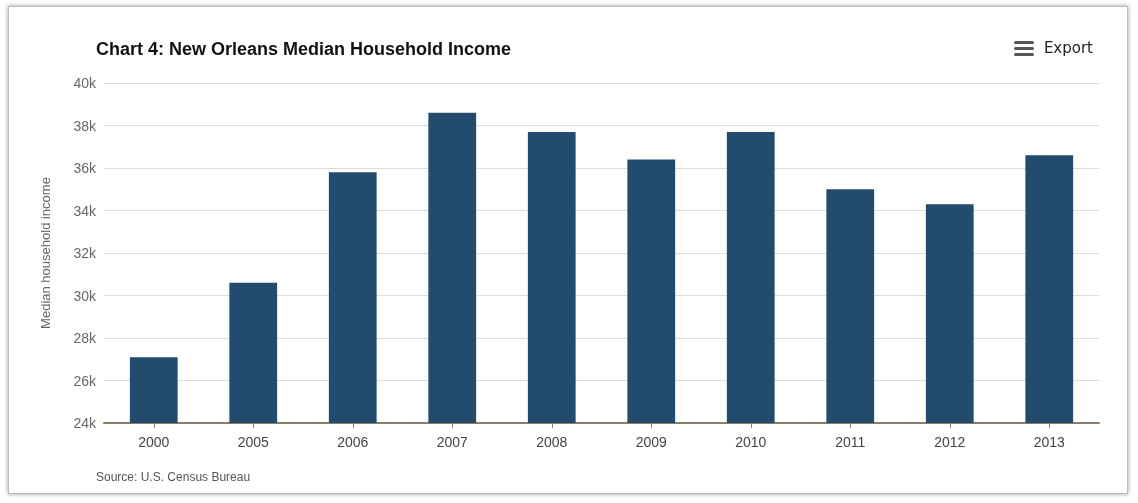  Describe the element at coordinates (45, 253) in the screenshot. I see `y-axis-title: Median household income` at that location.